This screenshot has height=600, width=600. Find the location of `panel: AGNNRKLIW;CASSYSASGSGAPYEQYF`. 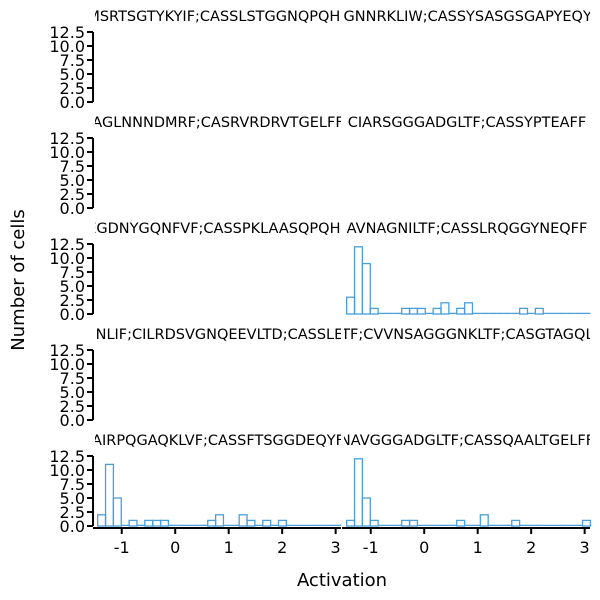

panel: AGNNRKLIW;CASSYSASGSGAPYEQYF is located at coordinates (467, 17).